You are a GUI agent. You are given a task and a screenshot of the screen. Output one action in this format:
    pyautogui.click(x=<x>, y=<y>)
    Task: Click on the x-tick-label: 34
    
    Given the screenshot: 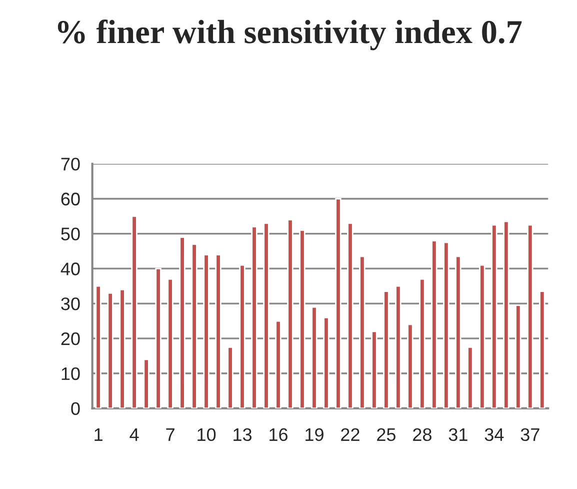 What is the action you would take?
    pyautogui.click(x=494, y=435)
    